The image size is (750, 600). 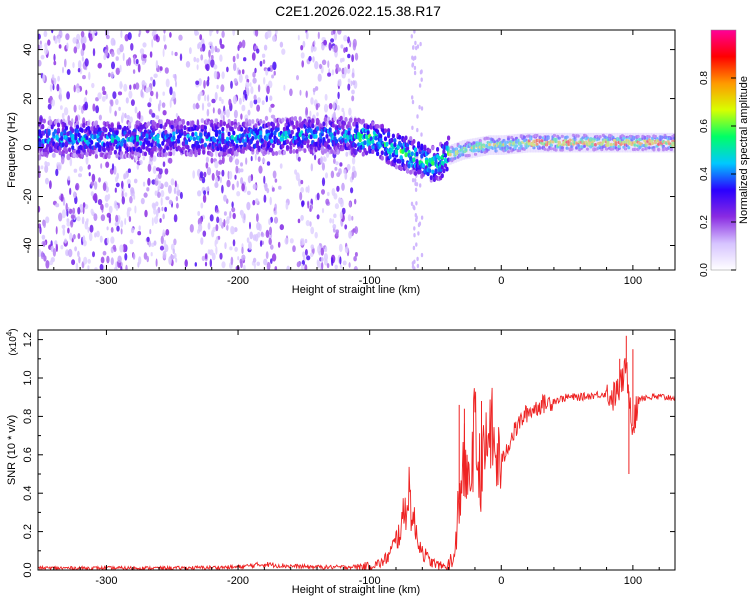 What do you see at coordinates (12, 341) in the screenshot?
I see `snr-scale-label: (x104)` at bounding box center [12, 341].